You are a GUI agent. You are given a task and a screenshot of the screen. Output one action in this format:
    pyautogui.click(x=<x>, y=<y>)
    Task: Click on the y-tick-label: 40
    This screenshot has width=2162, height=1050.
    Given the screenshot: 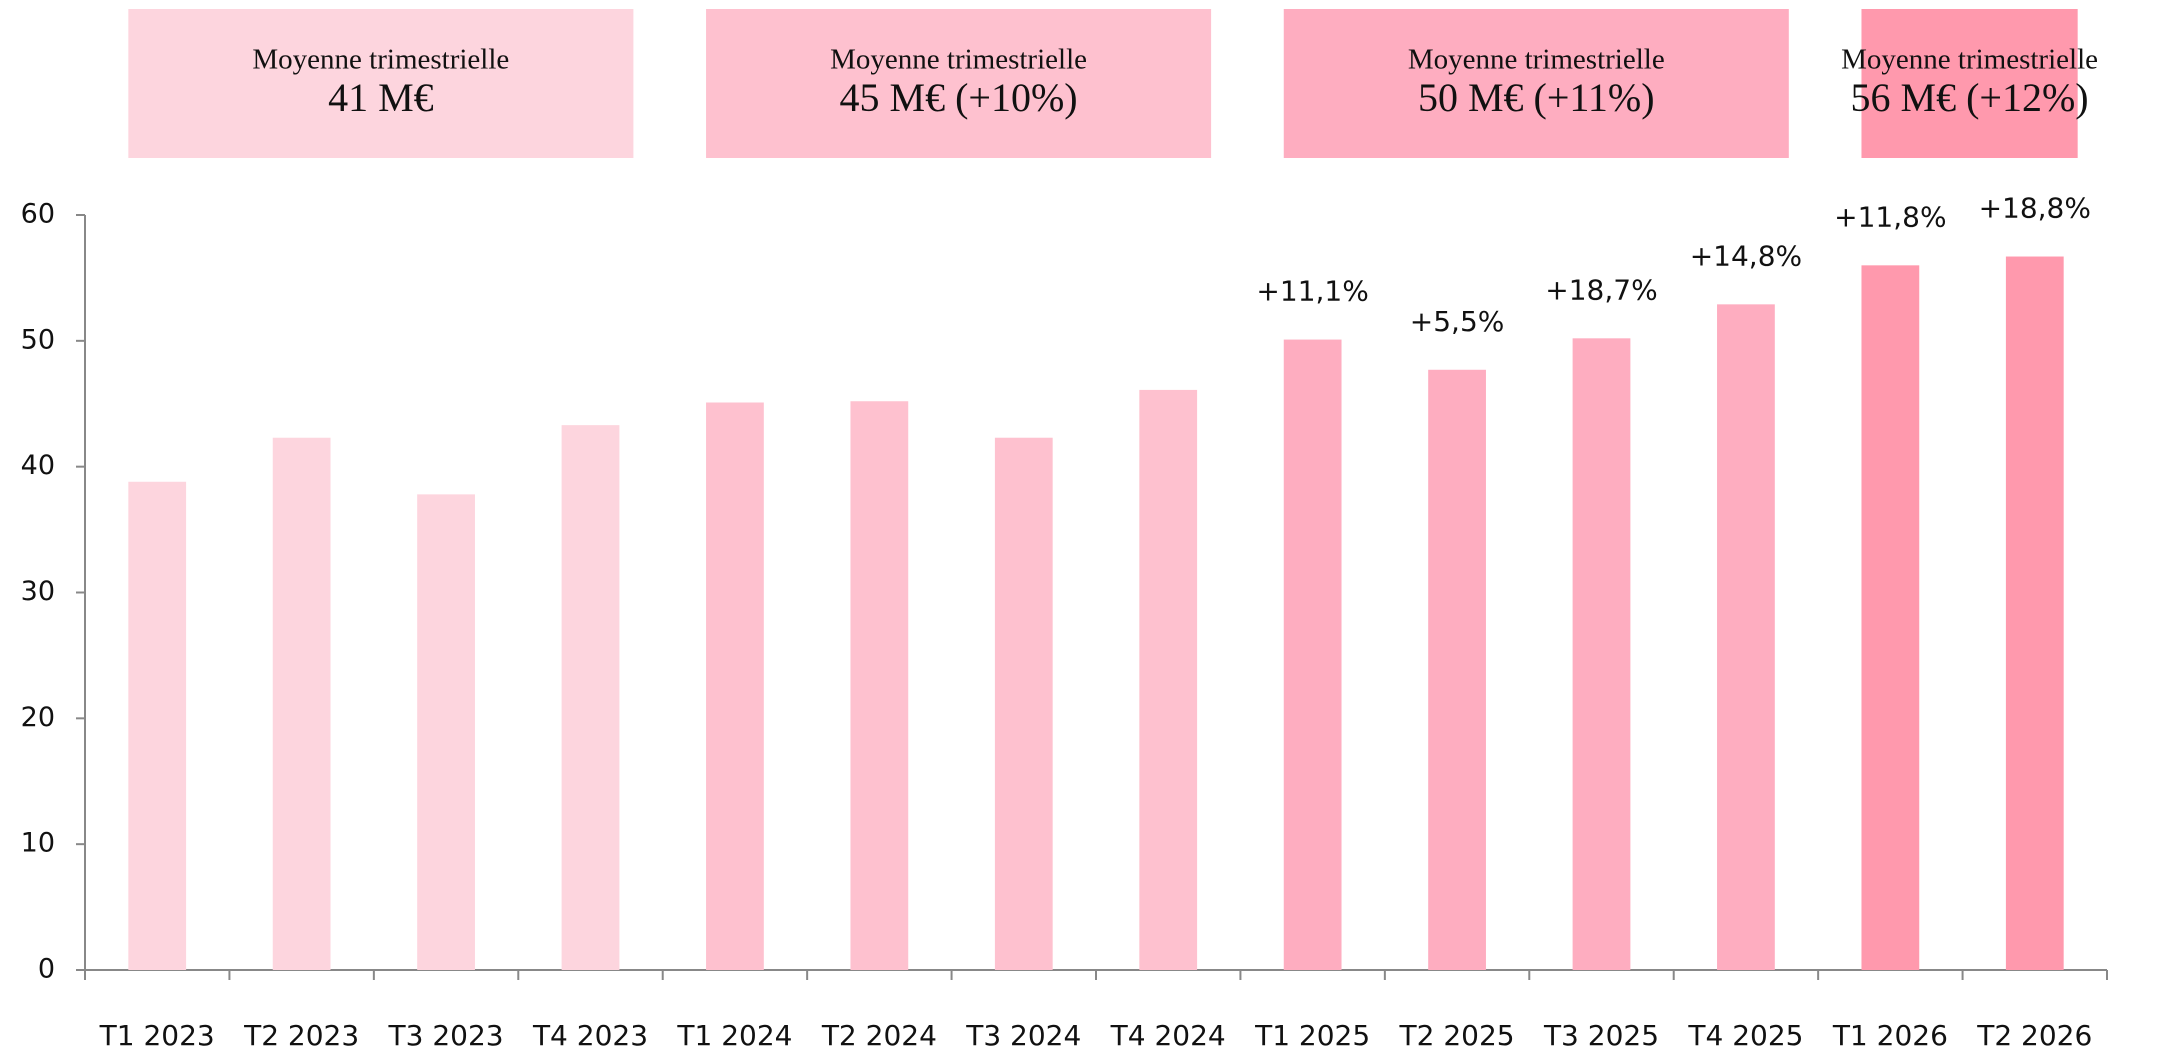 What is the action you would take?
    pyautogui.click(x=38, y=465)
    